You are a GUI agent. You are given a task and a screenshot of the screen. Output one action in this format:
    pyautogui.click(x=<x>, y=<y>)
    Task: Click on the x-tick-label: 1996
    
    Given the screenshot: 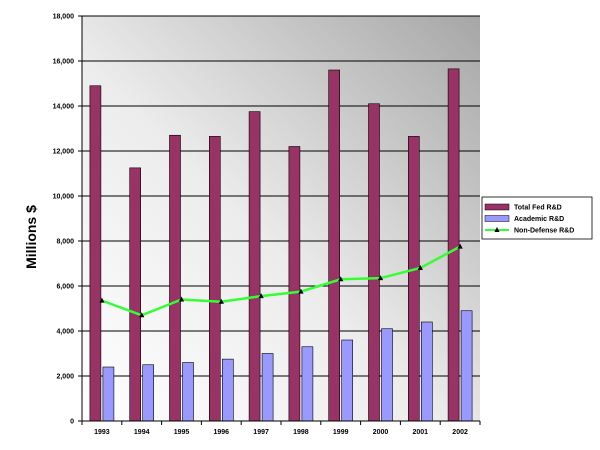 What is the action you would take?
    pyautogui.click(x=222, y=432)
    